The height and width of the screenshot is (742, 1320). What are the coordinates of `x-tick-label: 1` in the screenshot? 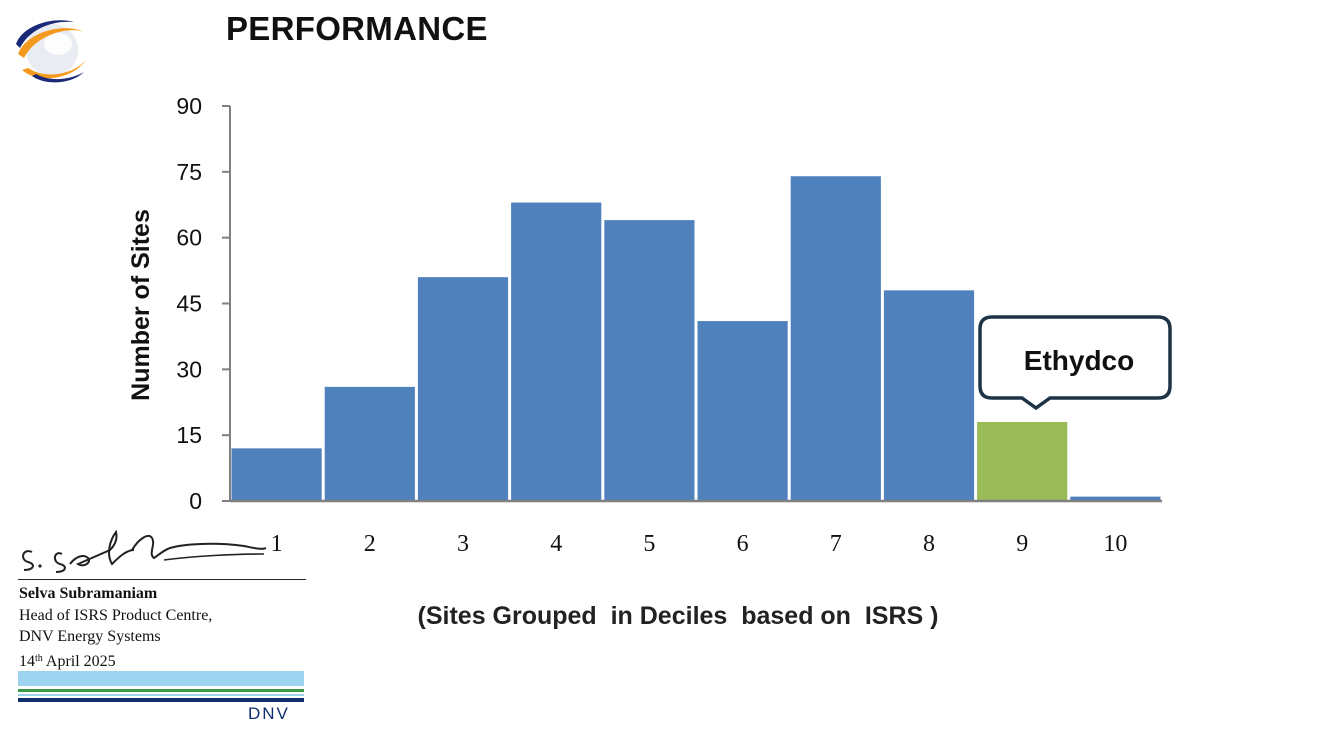 It's located at (277, 544).